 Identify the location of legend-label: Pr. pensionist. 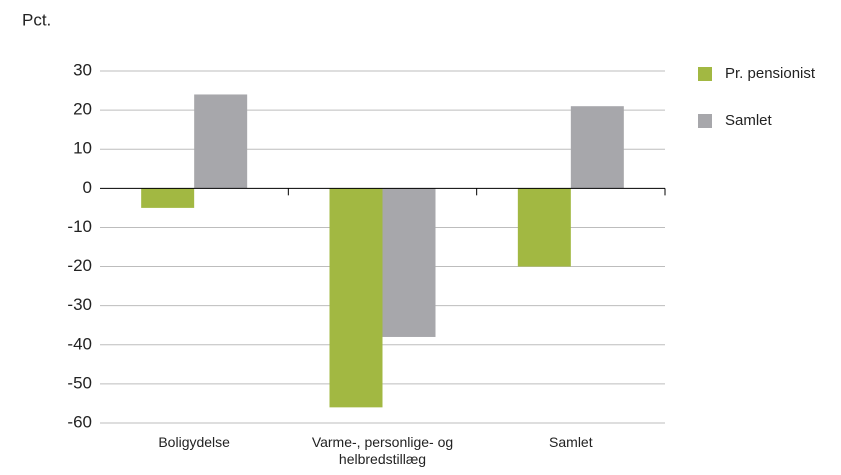
(770, 73).